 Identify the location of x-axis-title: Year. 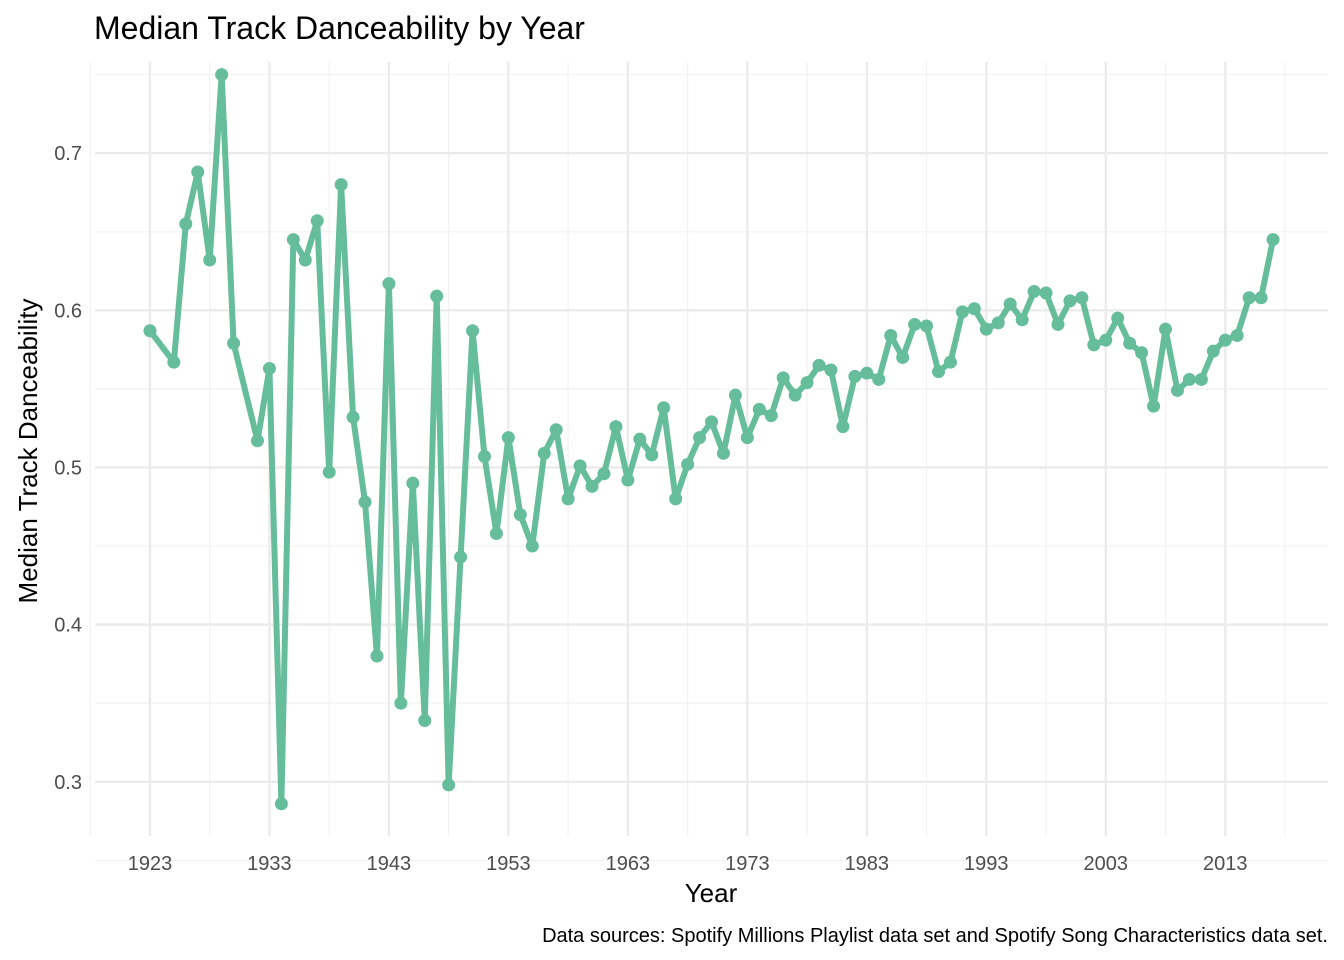
(711, 893).